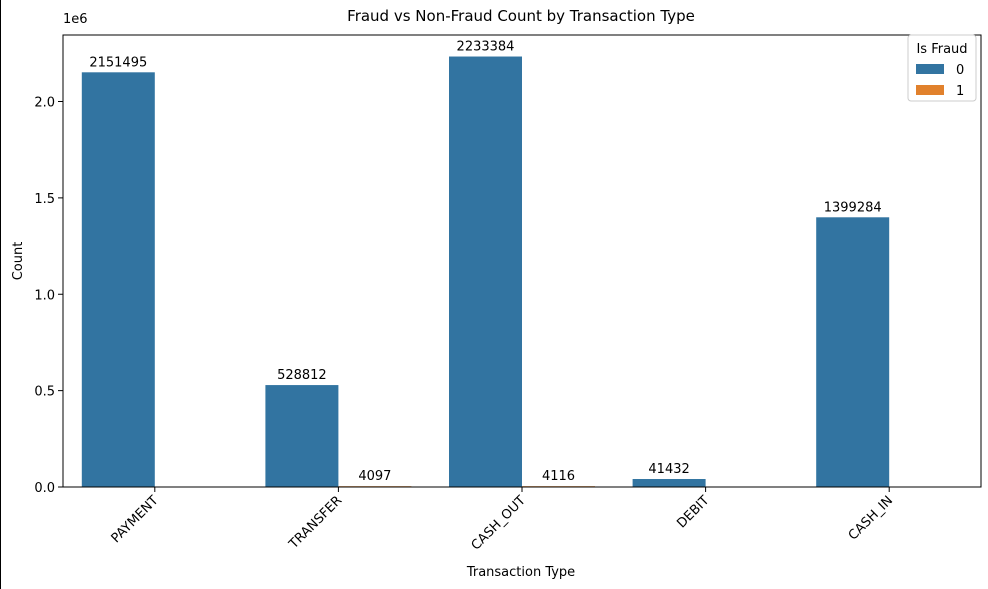  I want to click on y-tick-label: 2.0, so click(44, 103).